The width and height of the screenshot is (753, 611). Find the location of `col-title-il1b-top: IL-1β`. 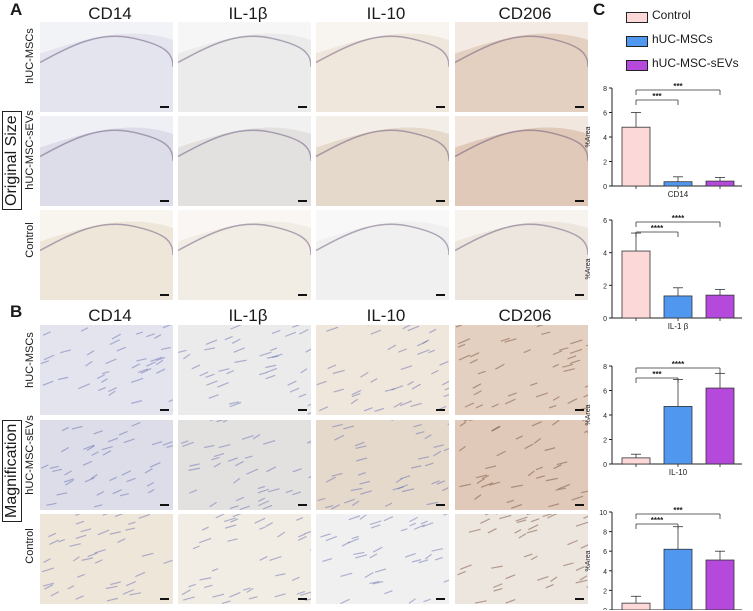

col-title-il1b-top: IL-1β is located at coordinates (248, 13).